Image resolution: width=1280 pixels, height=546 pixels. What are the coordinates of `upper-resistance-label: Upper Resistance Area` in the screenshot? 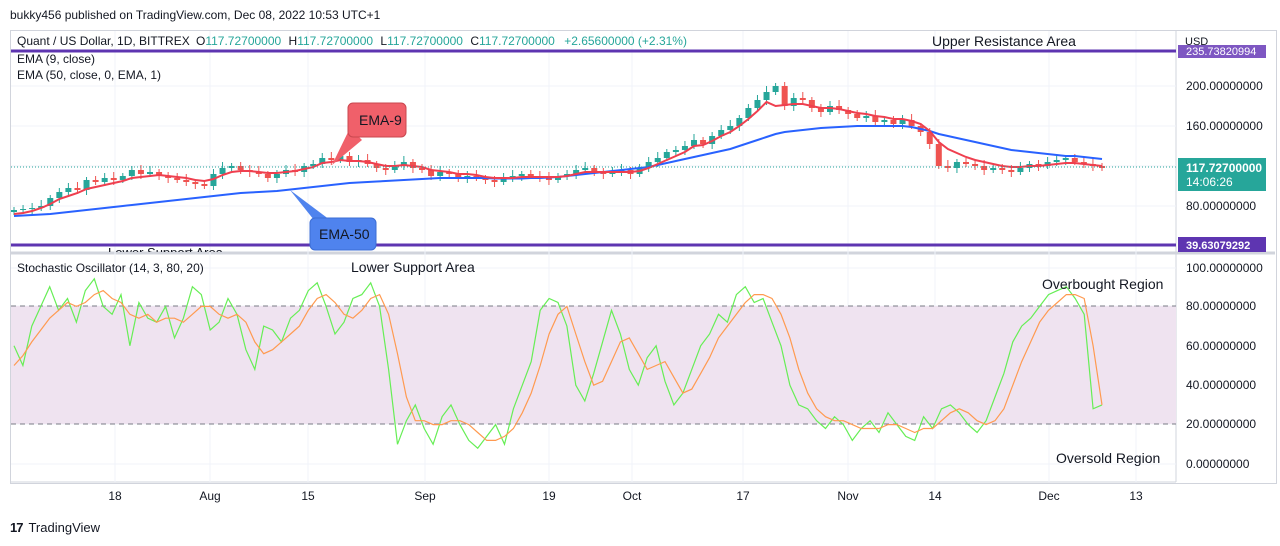 It's located at (1004, 41).